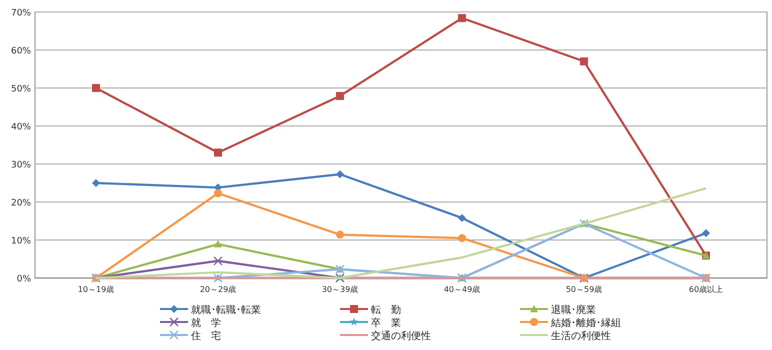  I want to click on legend-label: 生活の利便性, so click(581, 336).